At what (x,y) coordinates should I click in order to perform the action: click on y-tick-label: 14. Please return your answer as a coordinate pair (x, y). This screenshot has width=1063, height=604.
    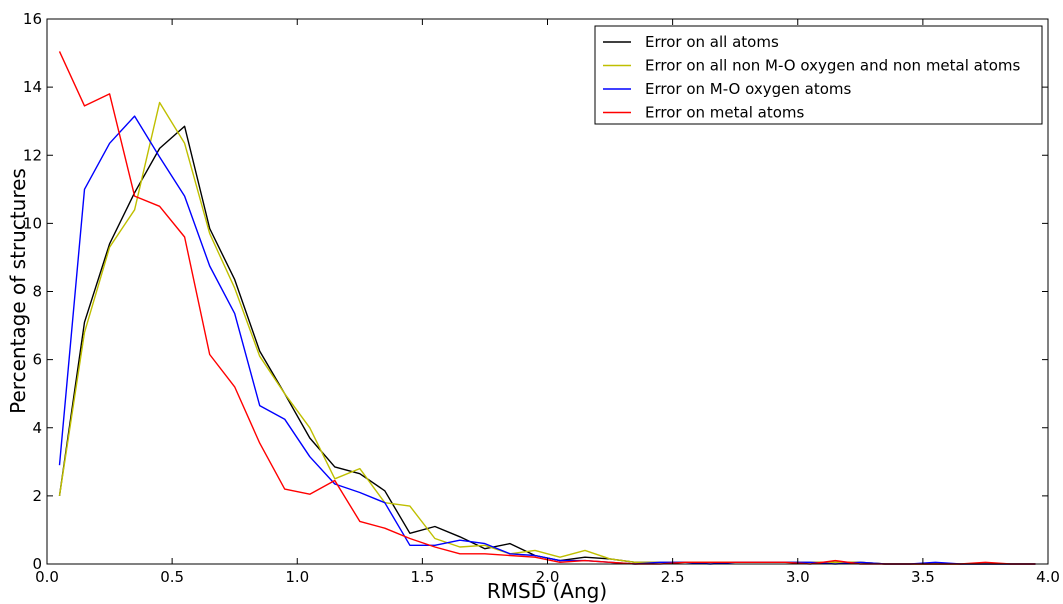
    Looking at the image, I should click on (32, 87).